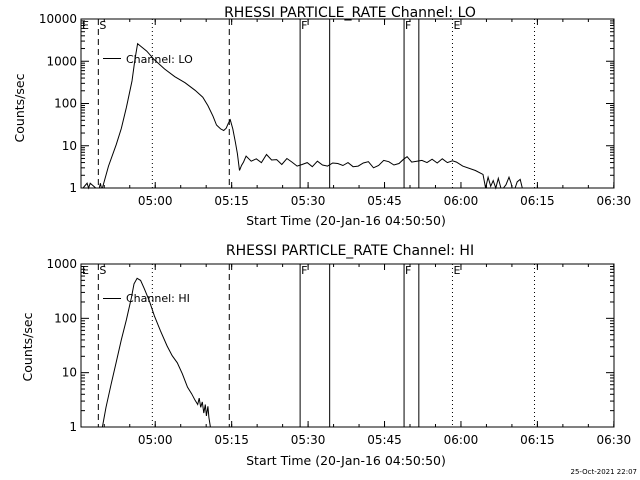 This screenshot has width=640, height=480. What do you see at coordinates (156, 352) in the screenshot?
I see `series-line` at bounding box center [156, 352].